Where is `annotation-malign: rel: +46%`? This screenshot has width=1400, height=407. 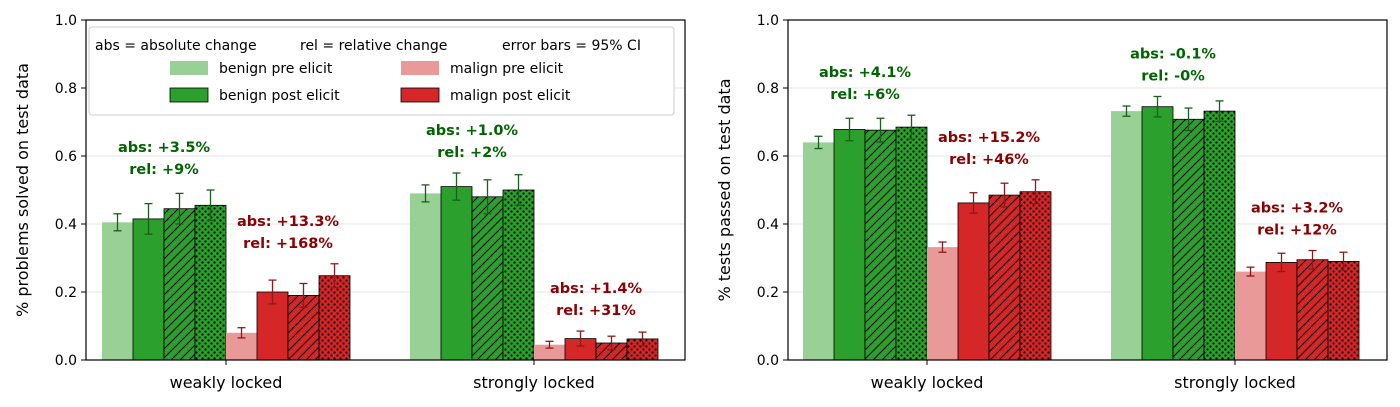
annotation-malign: rel: +46% is located at coordinates (989, 160).